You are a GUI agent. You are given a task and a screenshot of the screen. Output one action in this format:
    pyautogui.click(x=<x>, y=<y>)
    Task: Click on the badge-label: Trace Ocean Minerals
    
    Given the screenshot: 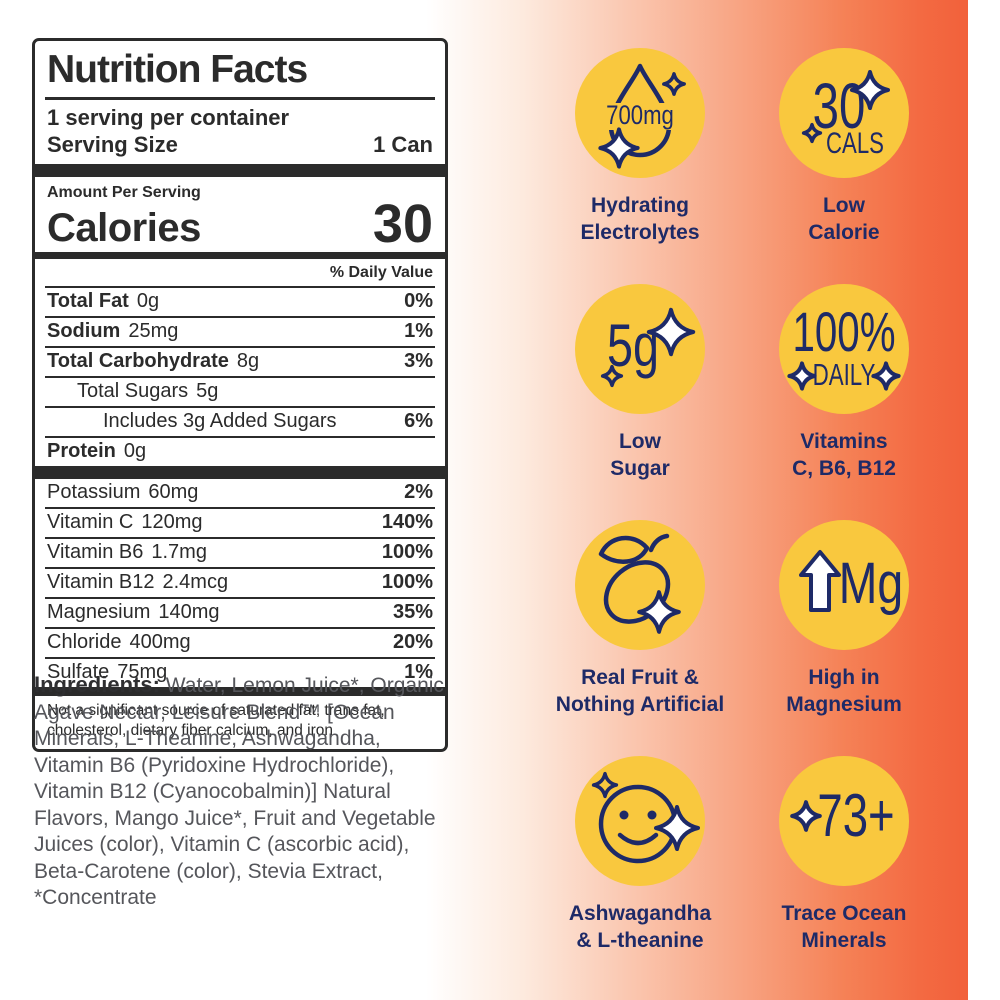 What is the action you would take?
    pyautogui.click(x=844, y=927)
    